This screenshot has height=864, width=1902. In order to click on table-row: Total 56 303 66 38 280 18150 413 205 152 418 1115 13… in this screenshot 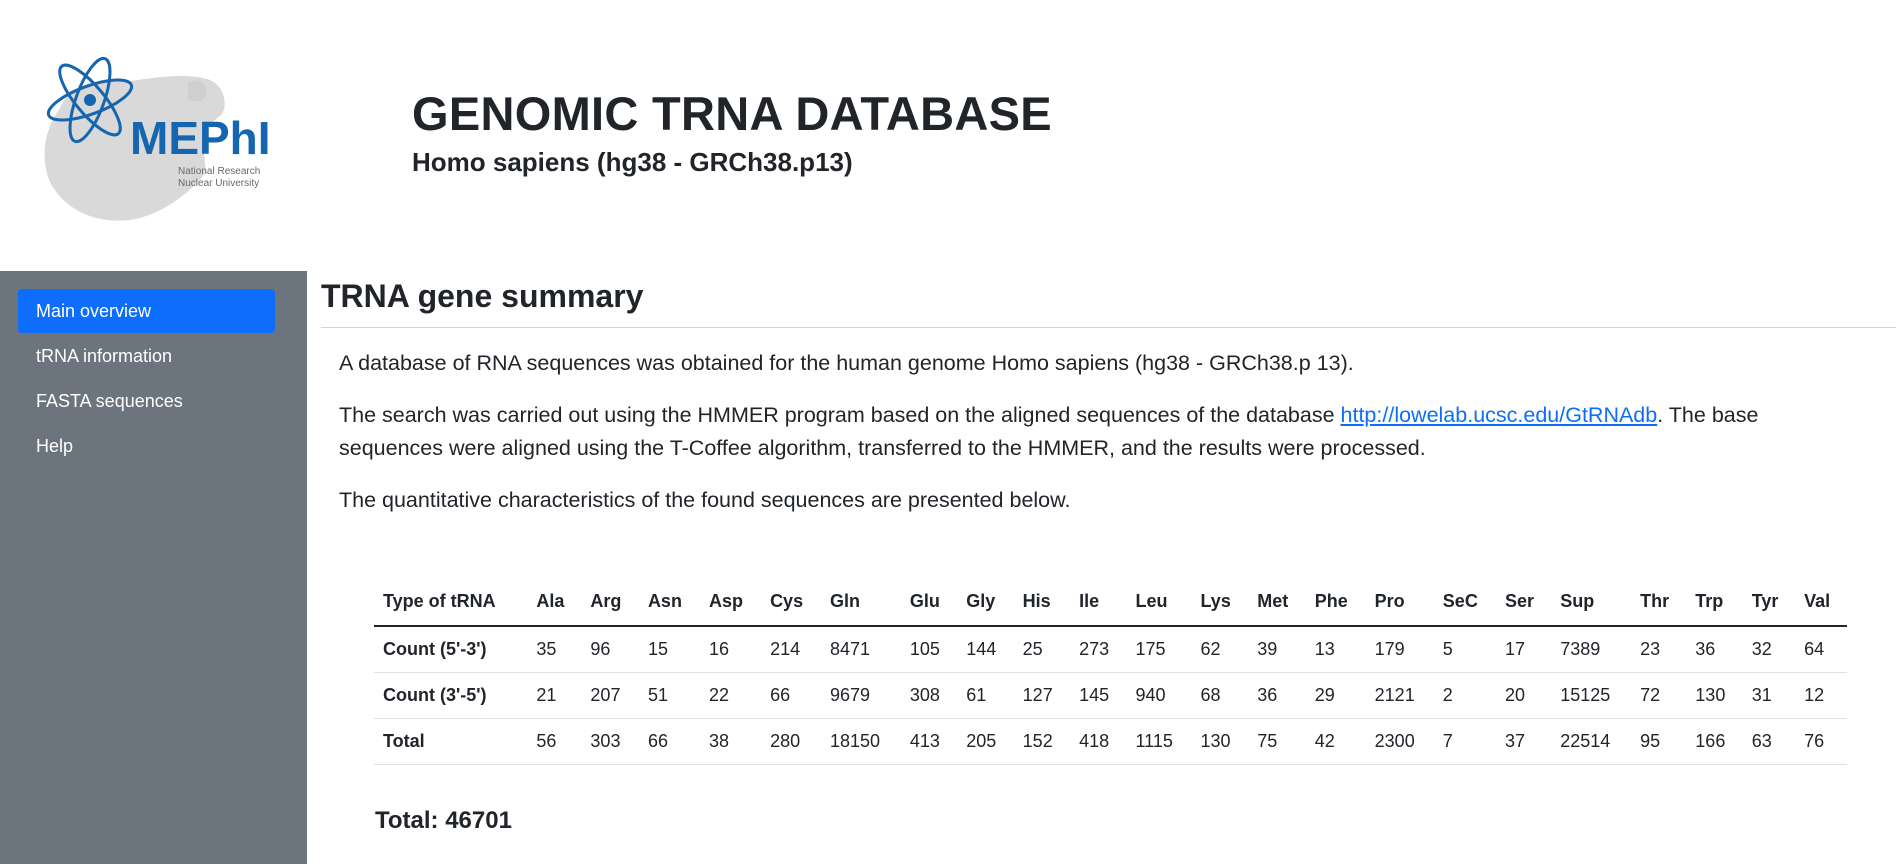, I will do `click(1110, 741)`.